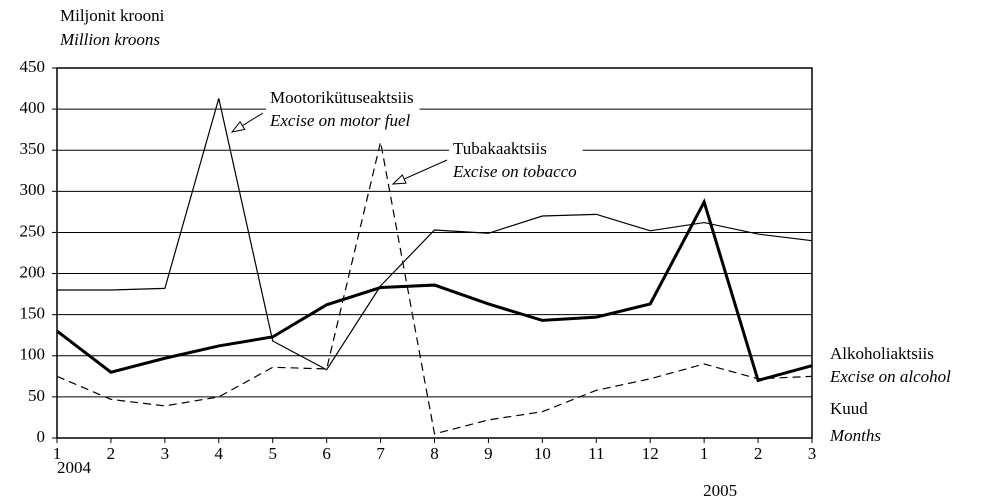 The image size is (986, 498). What do you see at coordinates (342, 97) in the screenshot?
I see `series-label: Mootorikütuseaktsiis` at bounding box center [342, 97].